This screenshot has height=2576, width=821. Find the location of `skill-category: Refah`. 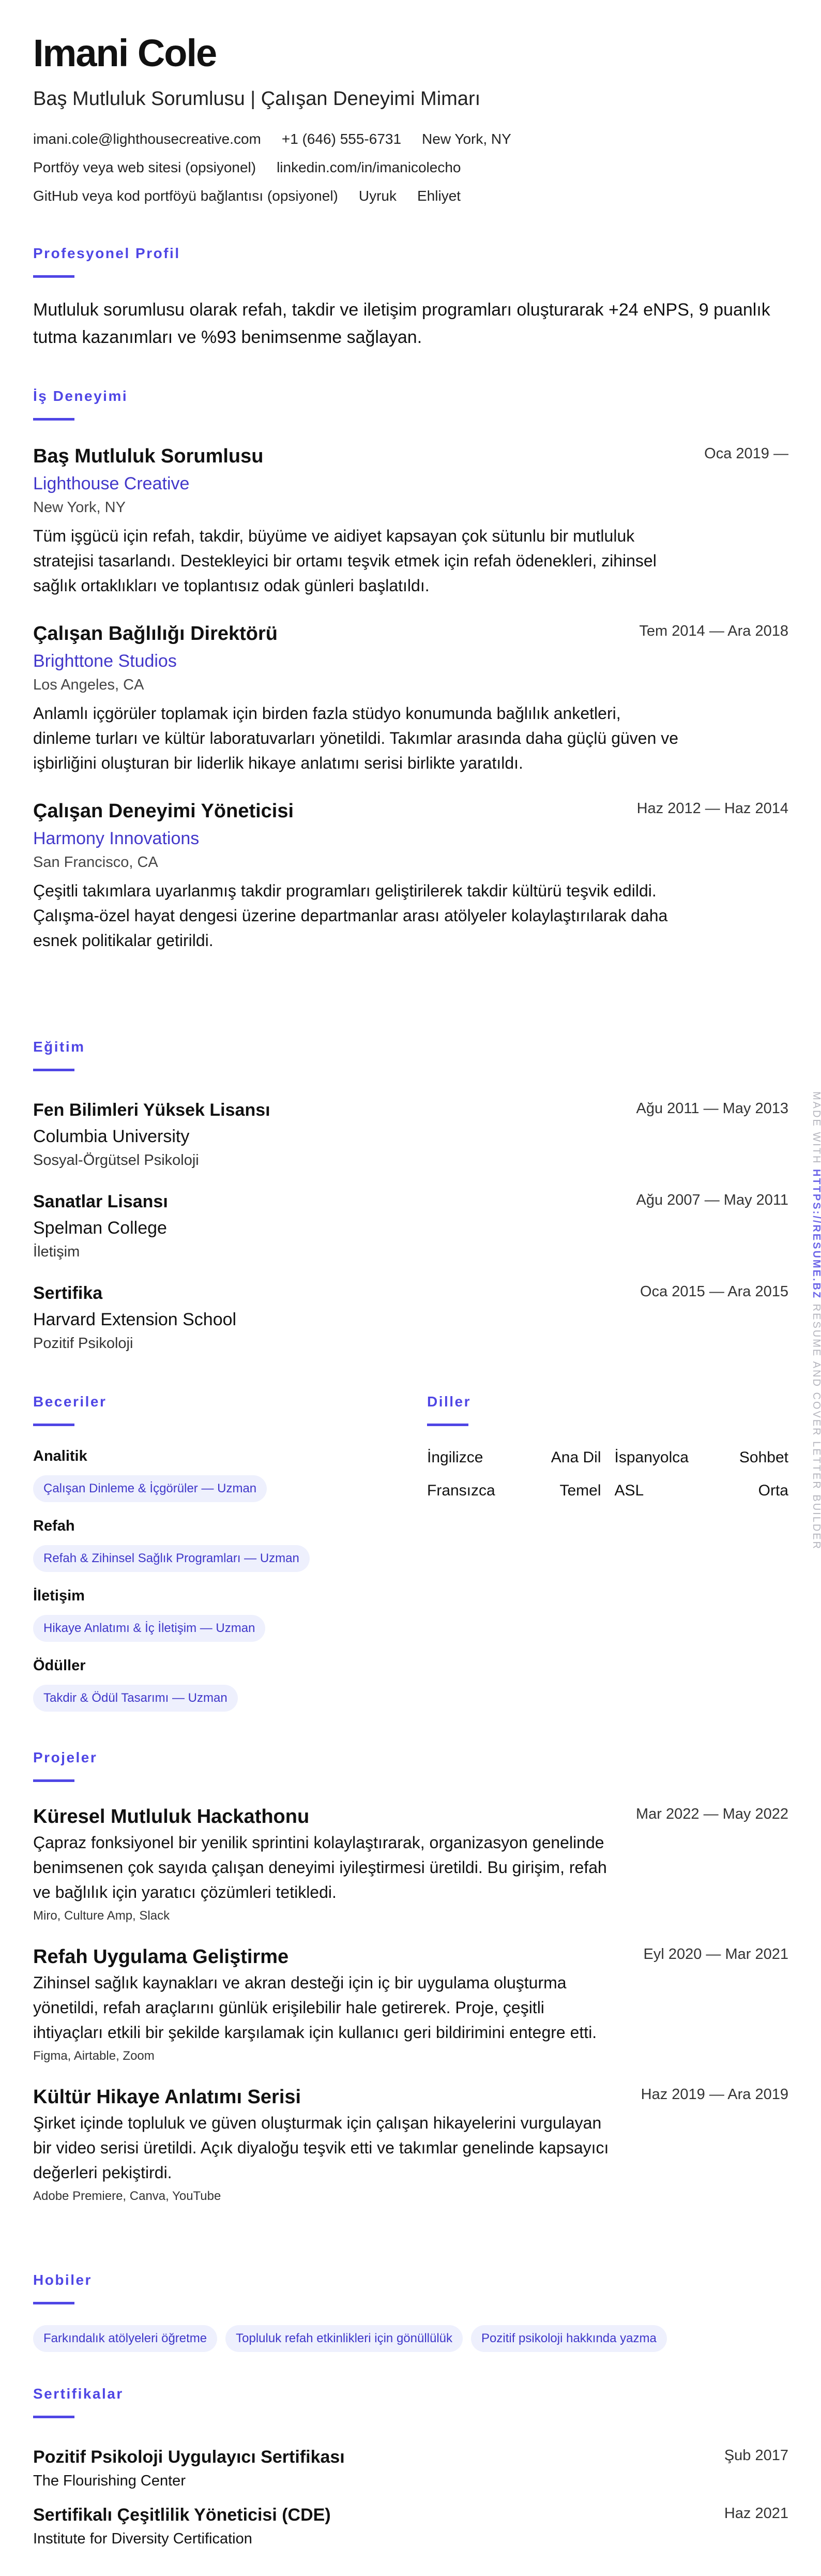

skill-category: Refah is located at coordinates (54, 1526).